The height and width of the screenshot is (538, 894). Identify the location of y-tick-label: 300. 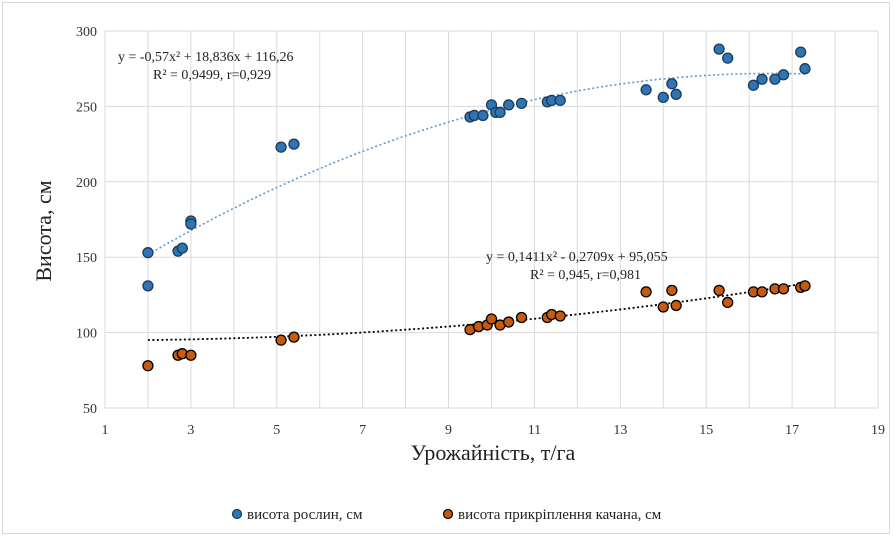
(86, 32).